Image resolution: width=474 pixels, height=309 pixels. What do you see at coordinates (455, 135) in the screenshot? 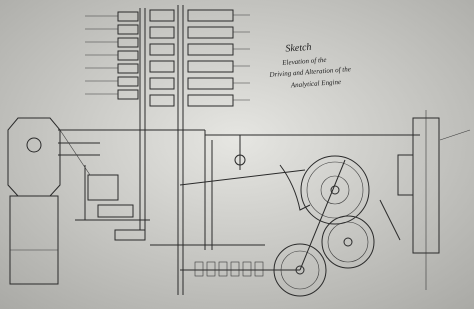
I see `lead-line` at bounding box center [455, 135].